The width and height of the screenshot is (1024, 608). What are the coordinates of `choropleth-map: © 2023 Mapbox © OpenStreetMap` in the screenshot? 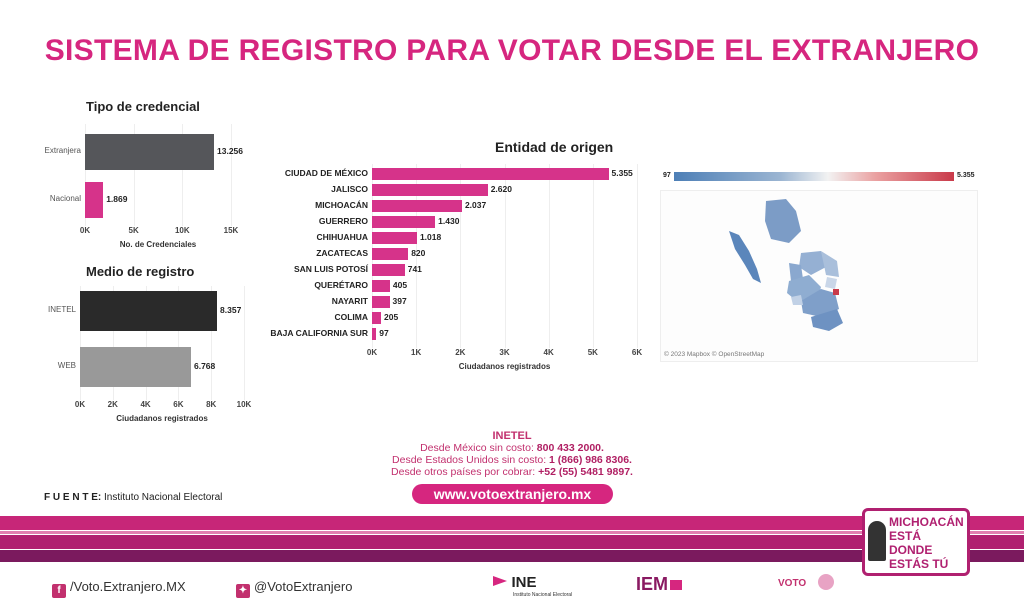 It's located at (819, 276).